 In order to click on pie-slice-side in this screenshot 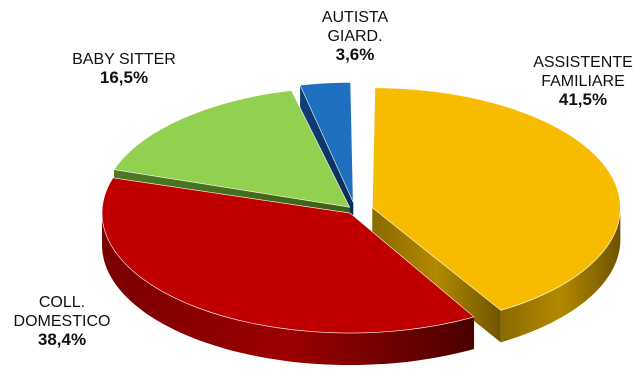, I will do `click(560, 275)`.